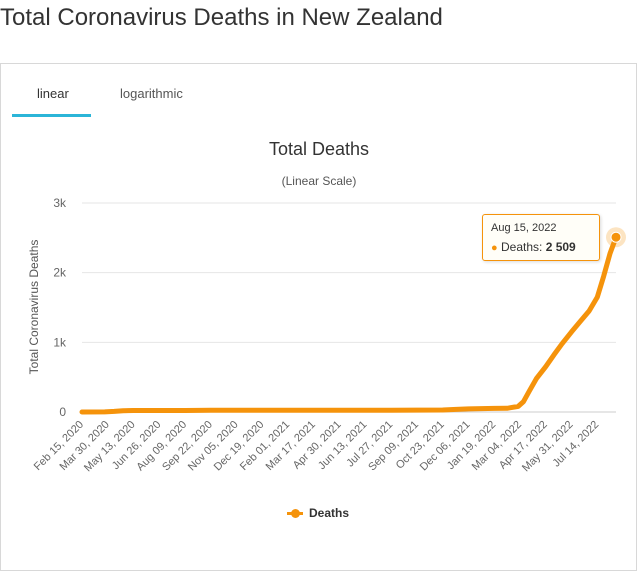 This screenshot has width=640, height=574. Describe the element at coordinates (319, 181) in the screenshot. I see `chart-subtitle: (Linear Scale)` at that location.